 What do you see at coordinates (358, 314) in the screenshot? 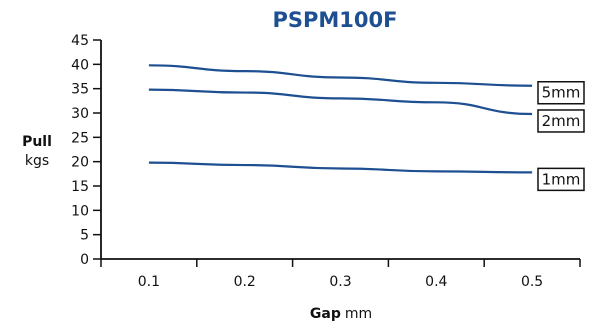
I see `x-axis-unit: mm` at bounding box center [358, 314].